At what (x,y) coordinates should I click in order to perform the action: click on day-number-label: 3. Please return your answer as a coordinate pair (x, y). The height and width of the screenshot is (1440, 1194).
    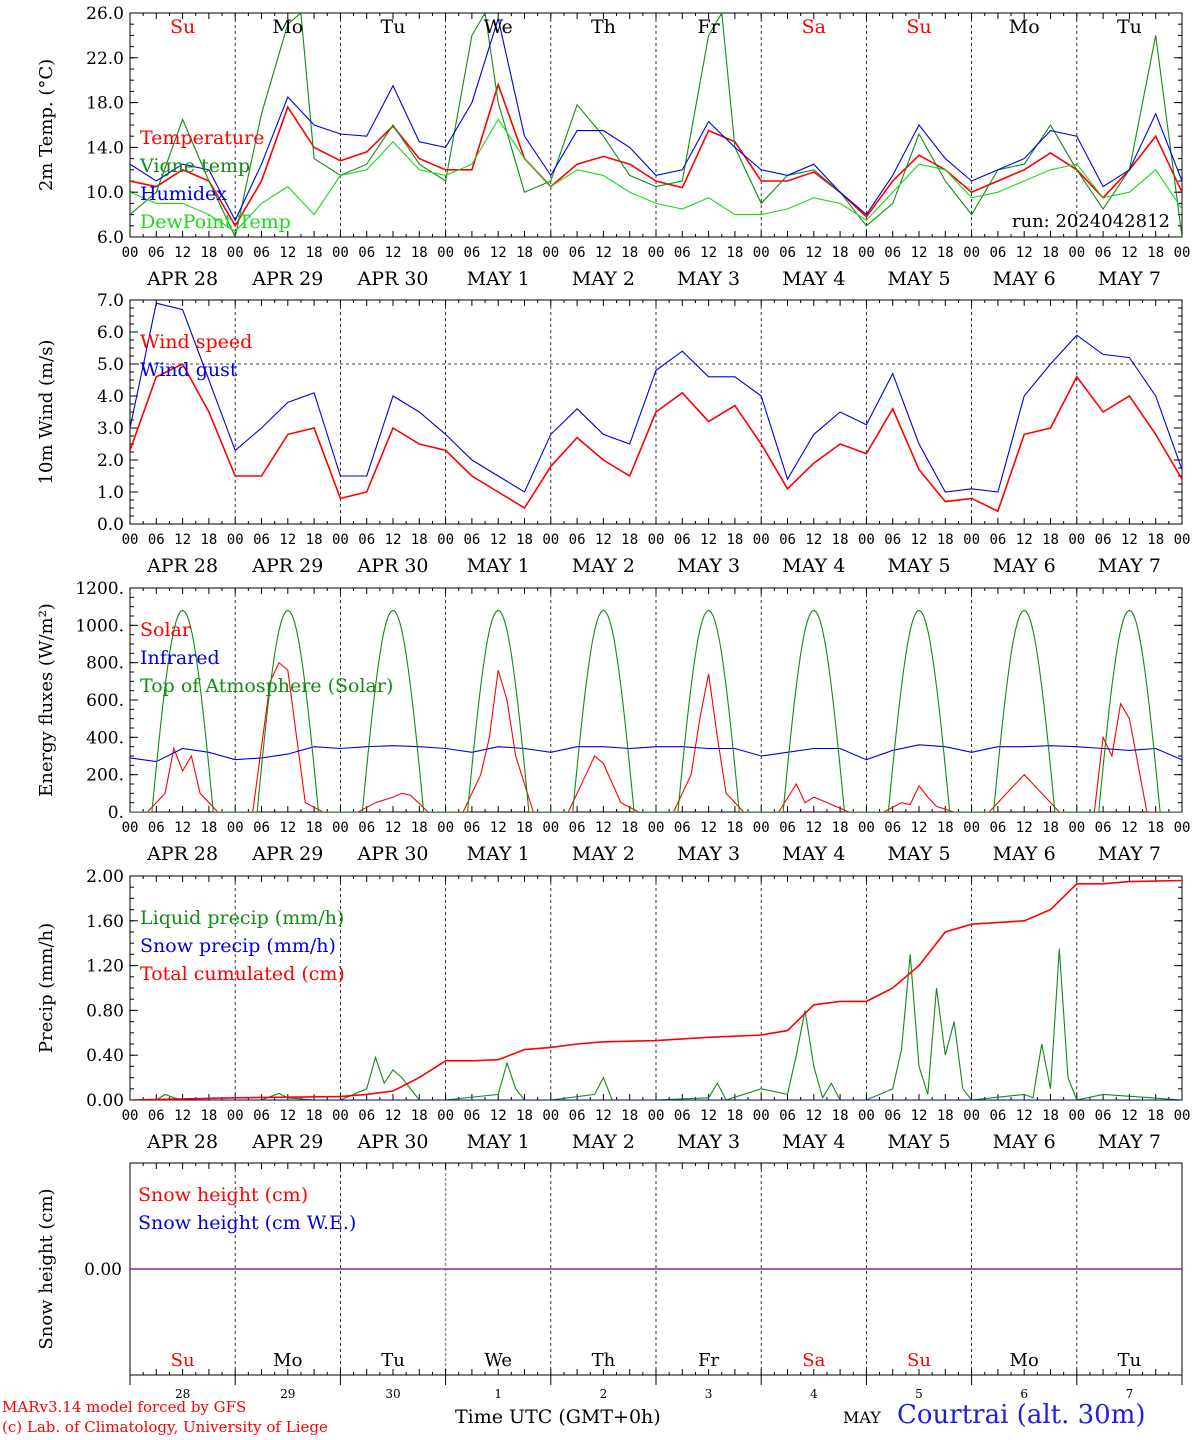
    Looking at the image, I should click on (709, 1394).